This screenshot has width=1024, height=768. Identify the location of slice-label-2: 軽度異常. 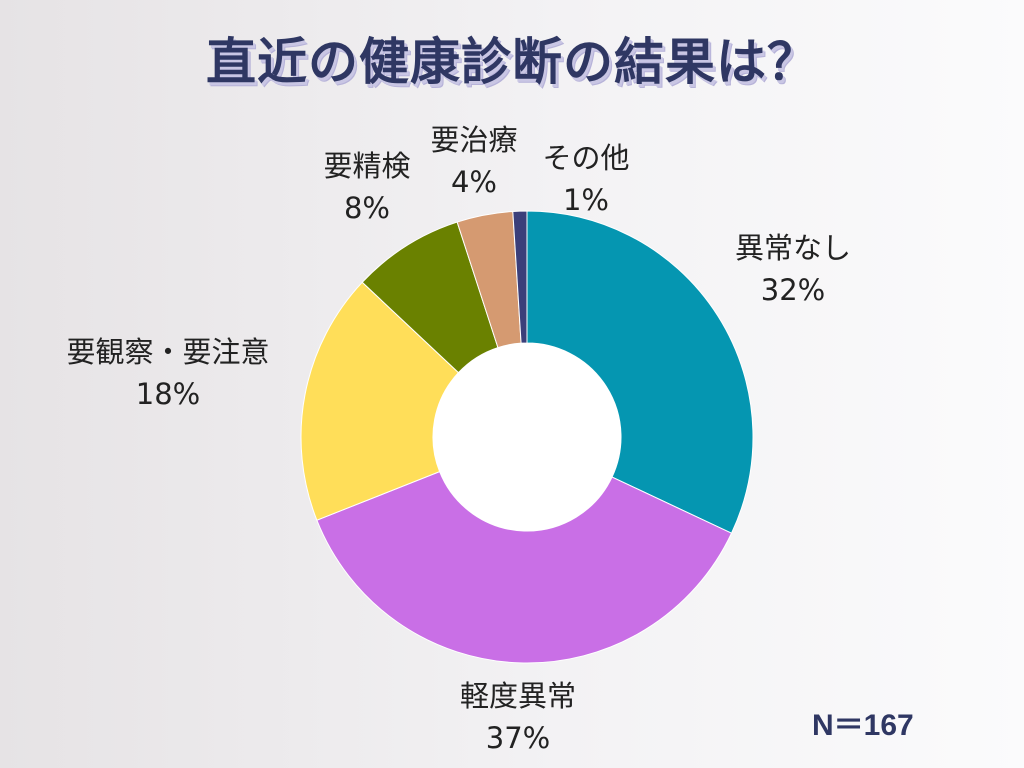
(518, 696).